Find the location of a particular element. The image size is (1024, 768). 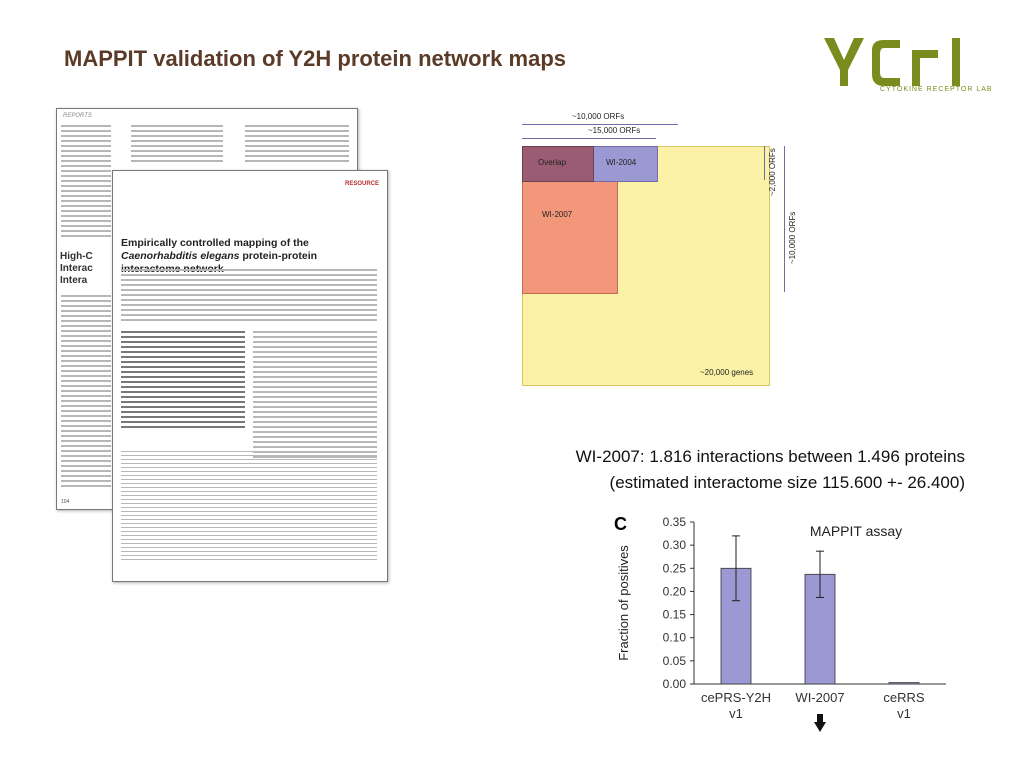

y-tick-label: 0.15 is located at coordinates (675, 615).